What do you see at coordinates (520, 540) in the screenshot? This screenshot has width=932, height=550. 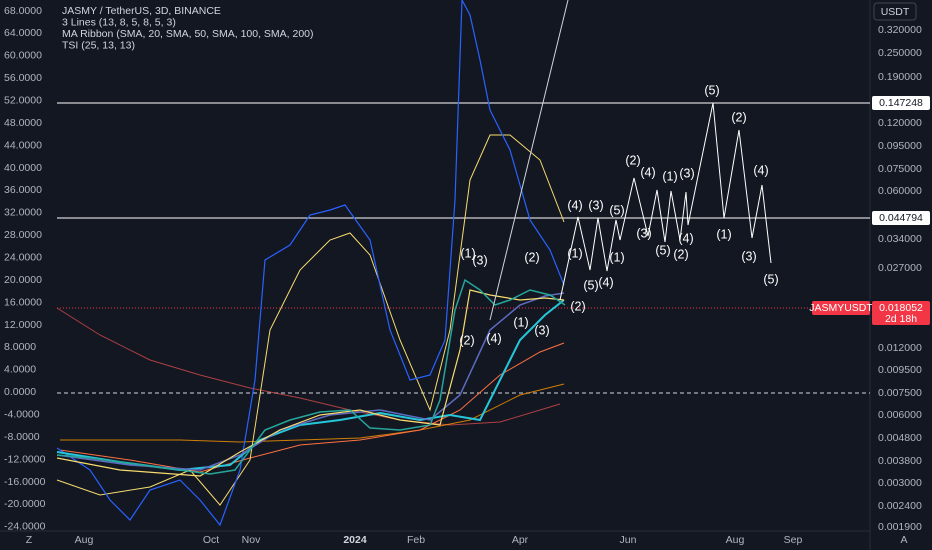 I see `time-axis-label: Apr` at bounding box center [520, 540].